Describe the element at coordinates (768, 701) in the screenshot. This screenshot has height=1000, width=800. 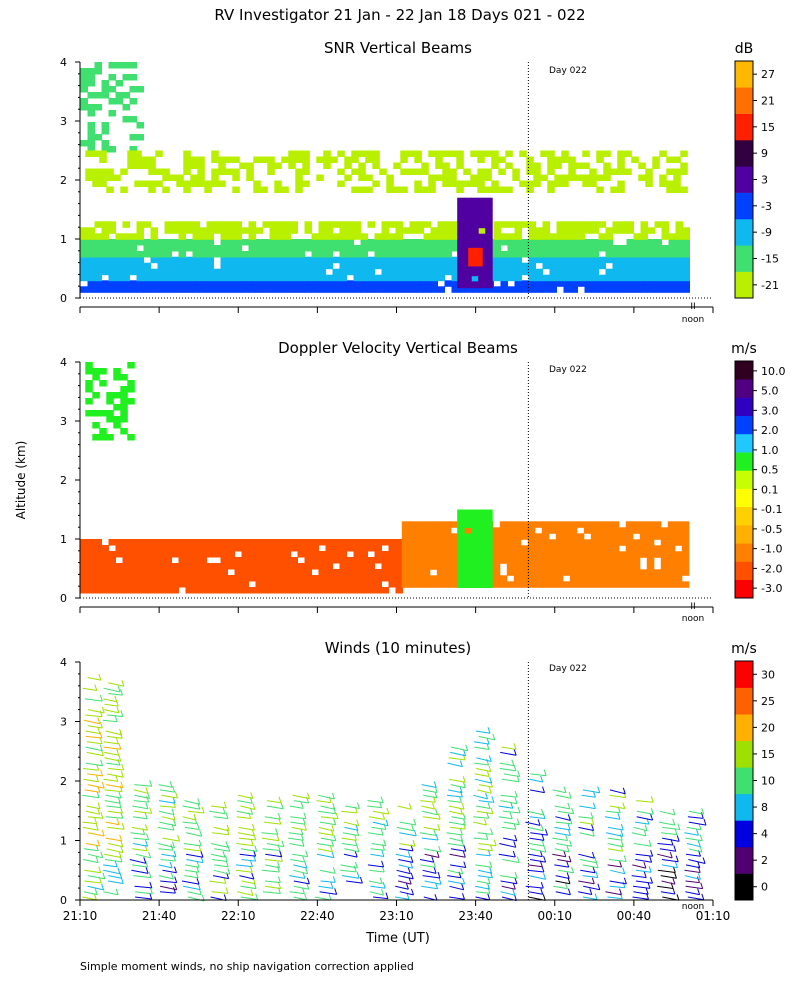
I see `colorbar-tick-label: 25` at that location.